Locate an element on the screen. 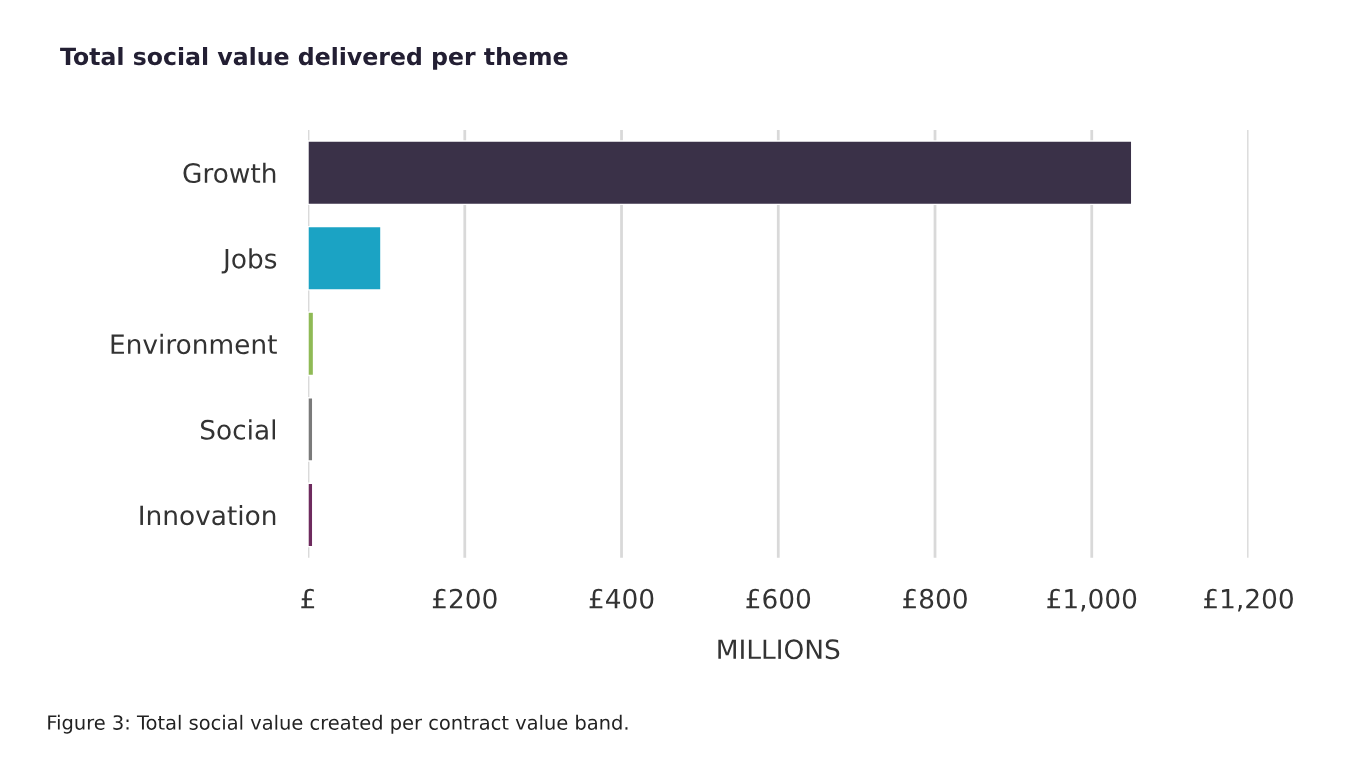 The width and height of the screenshot is (1363, 764). x-tick-label: £600 is located at coordinates (778, 598).